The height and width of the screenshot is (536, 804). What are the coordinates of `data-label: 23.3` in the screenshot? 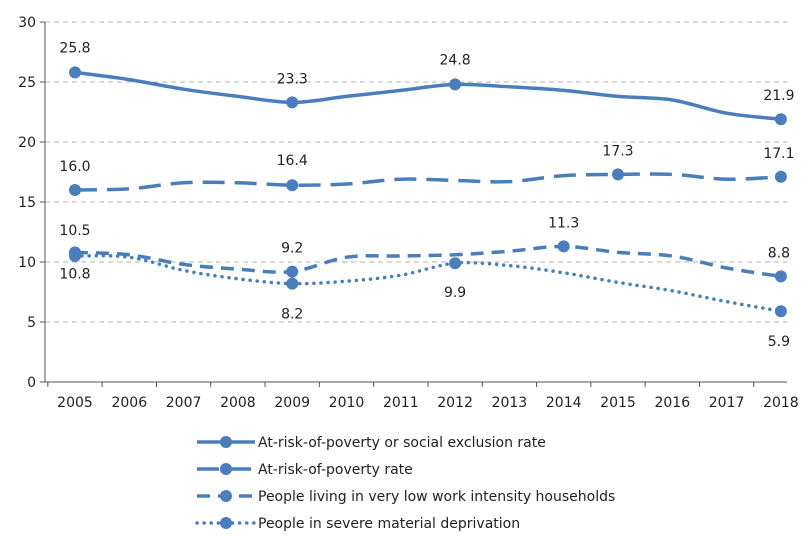 It's located at (292, 79).